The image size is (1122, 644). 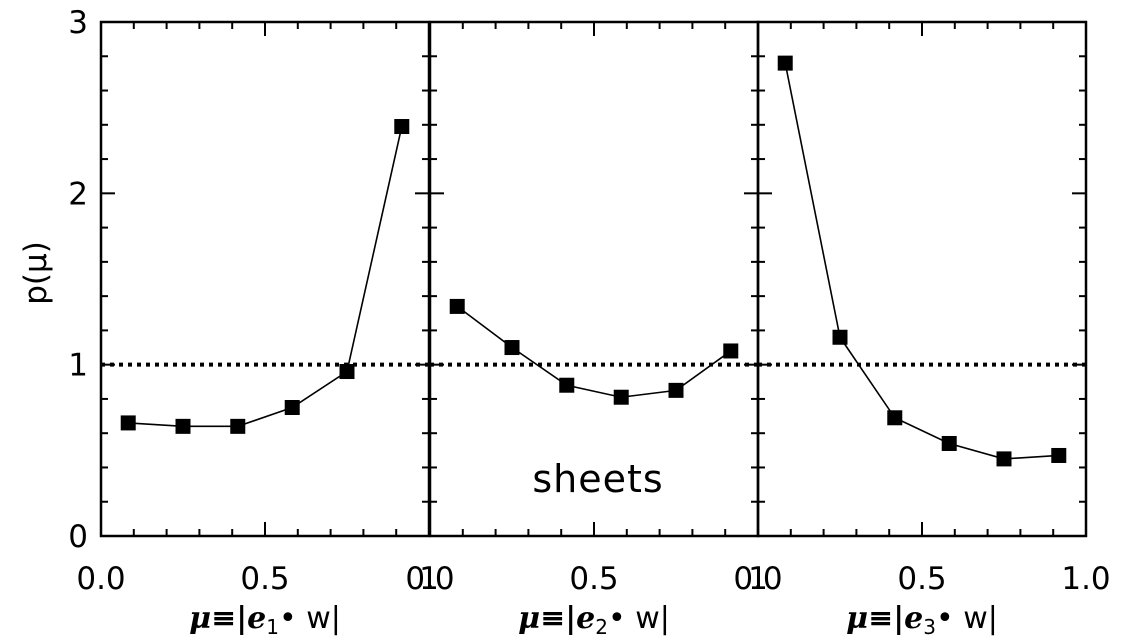 What do you see at coordinates (929, 627) in the screenshot?
I see `x-axis-label-subscript: 3` at bounding box center [929, 627].